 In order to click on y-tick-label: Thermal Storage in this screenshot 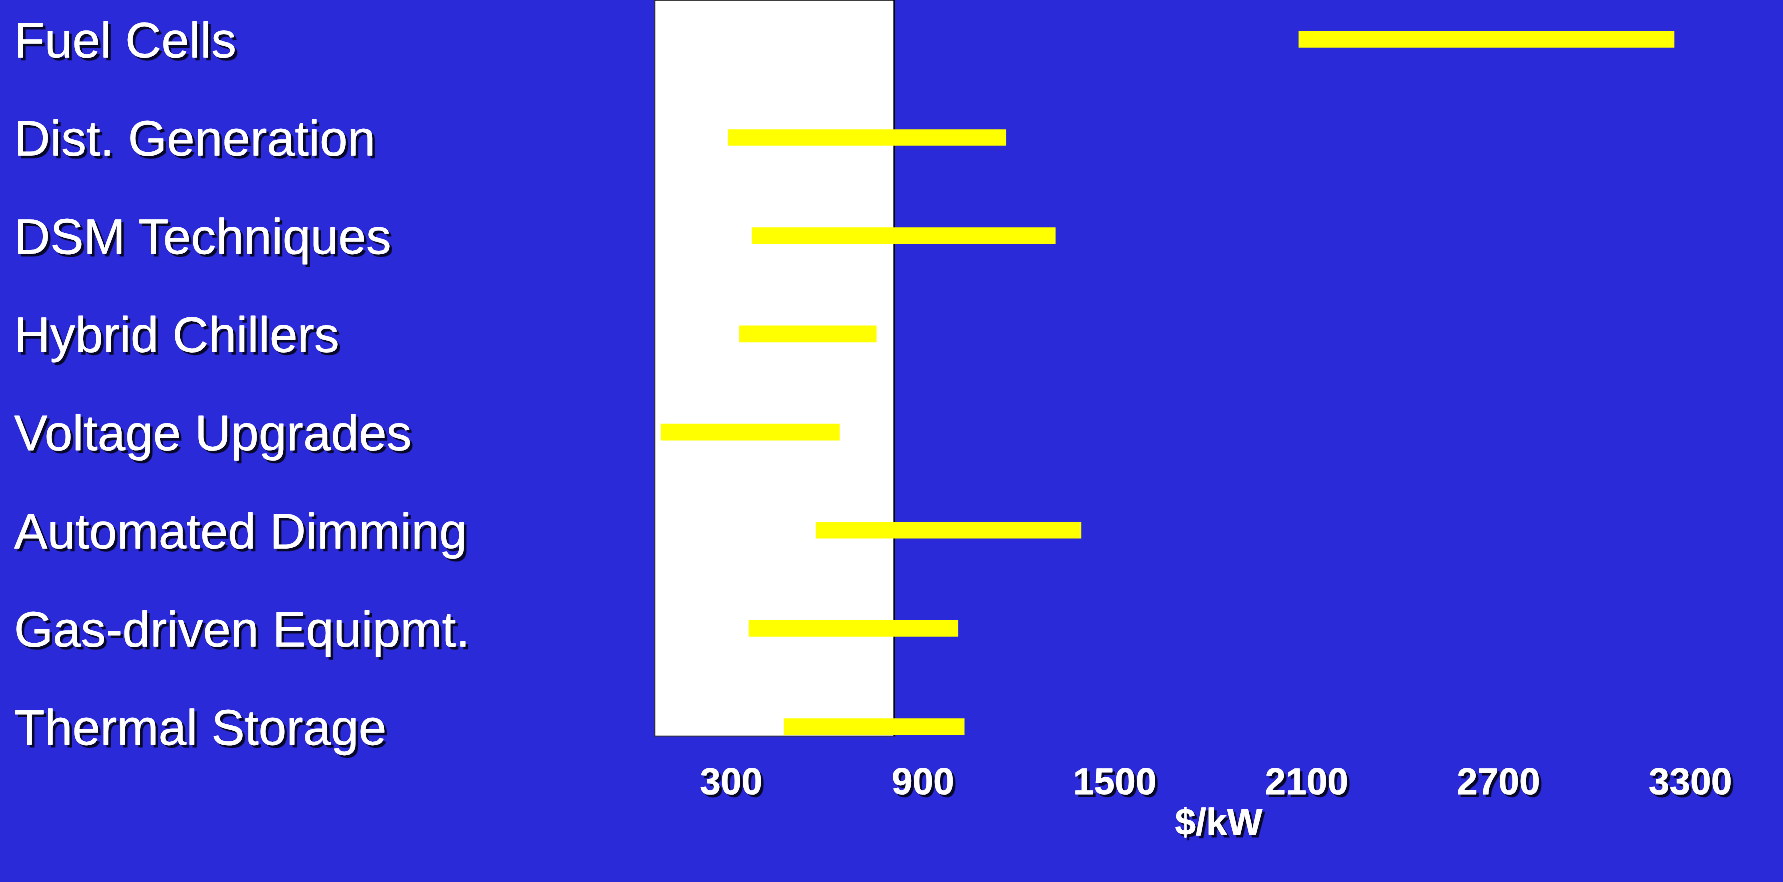, I will do `click(201, 733)`.